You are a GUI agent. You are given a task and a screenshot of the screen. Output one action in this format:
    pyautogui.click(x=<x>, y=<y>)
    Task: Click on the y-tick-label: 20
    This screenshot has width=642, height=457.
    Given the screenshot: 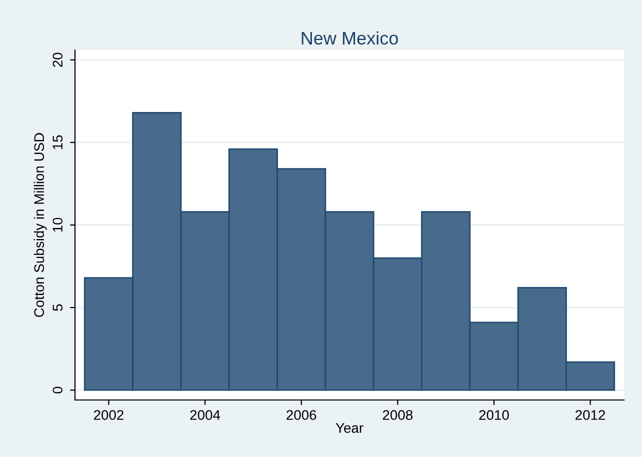 What is the action you would take?
    pyautogui.click(x=57, y=59)
    